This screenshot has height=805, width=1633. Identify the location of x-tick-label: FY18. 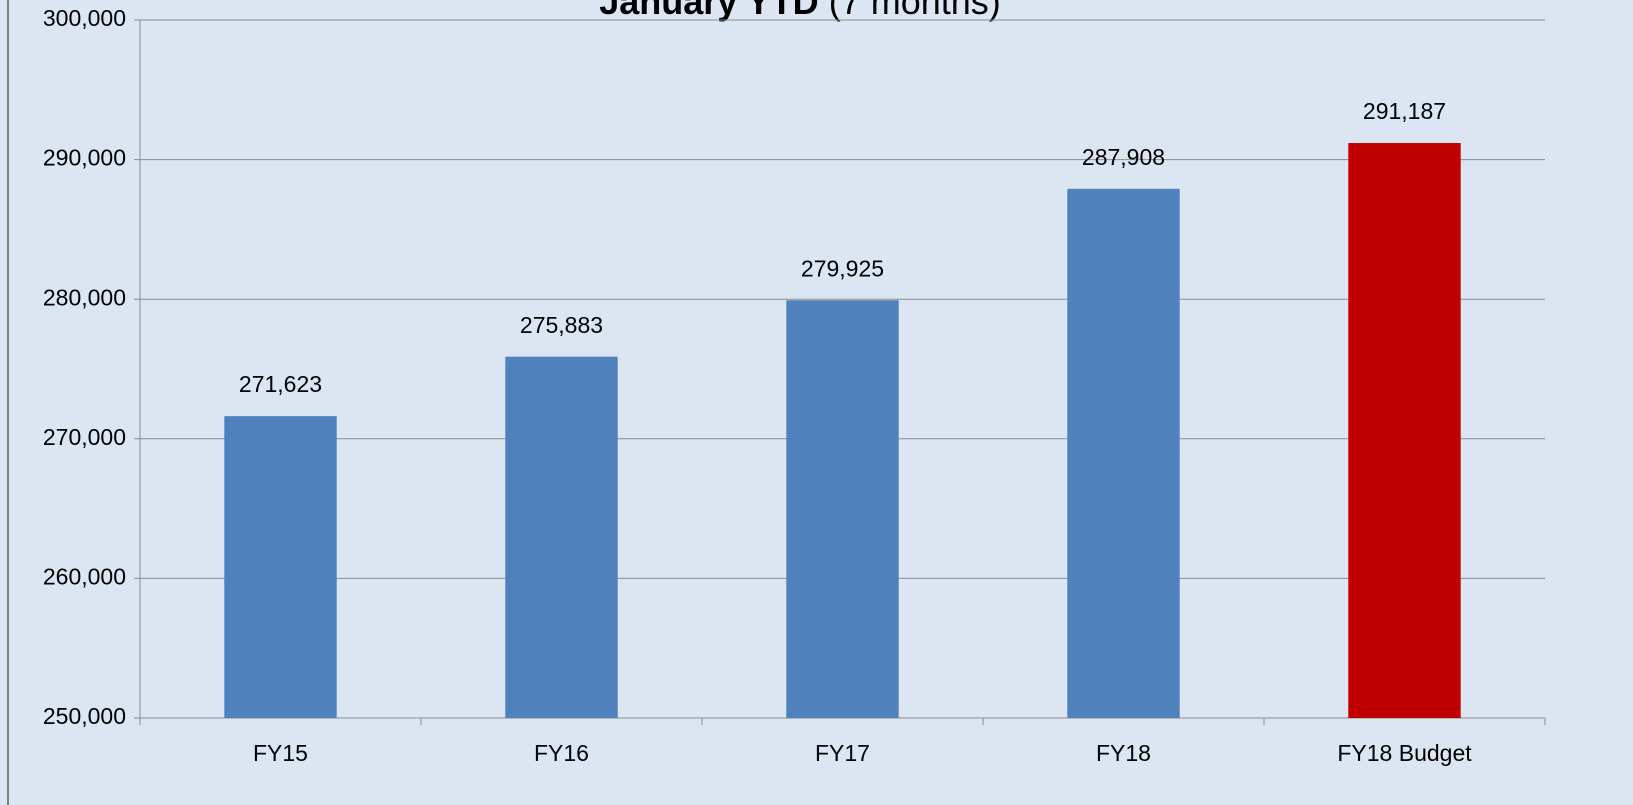
(1123, 753).